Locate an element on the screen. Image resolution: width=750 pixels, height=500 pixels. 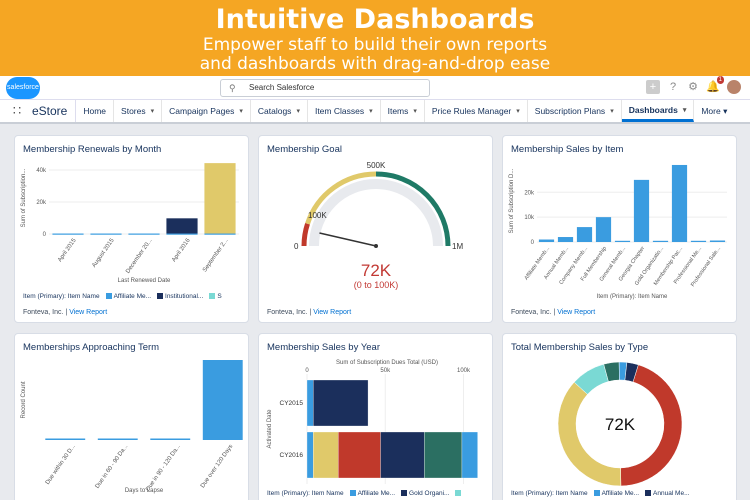
salesforce-logo: salesforce is located at coordinates (23, 88).